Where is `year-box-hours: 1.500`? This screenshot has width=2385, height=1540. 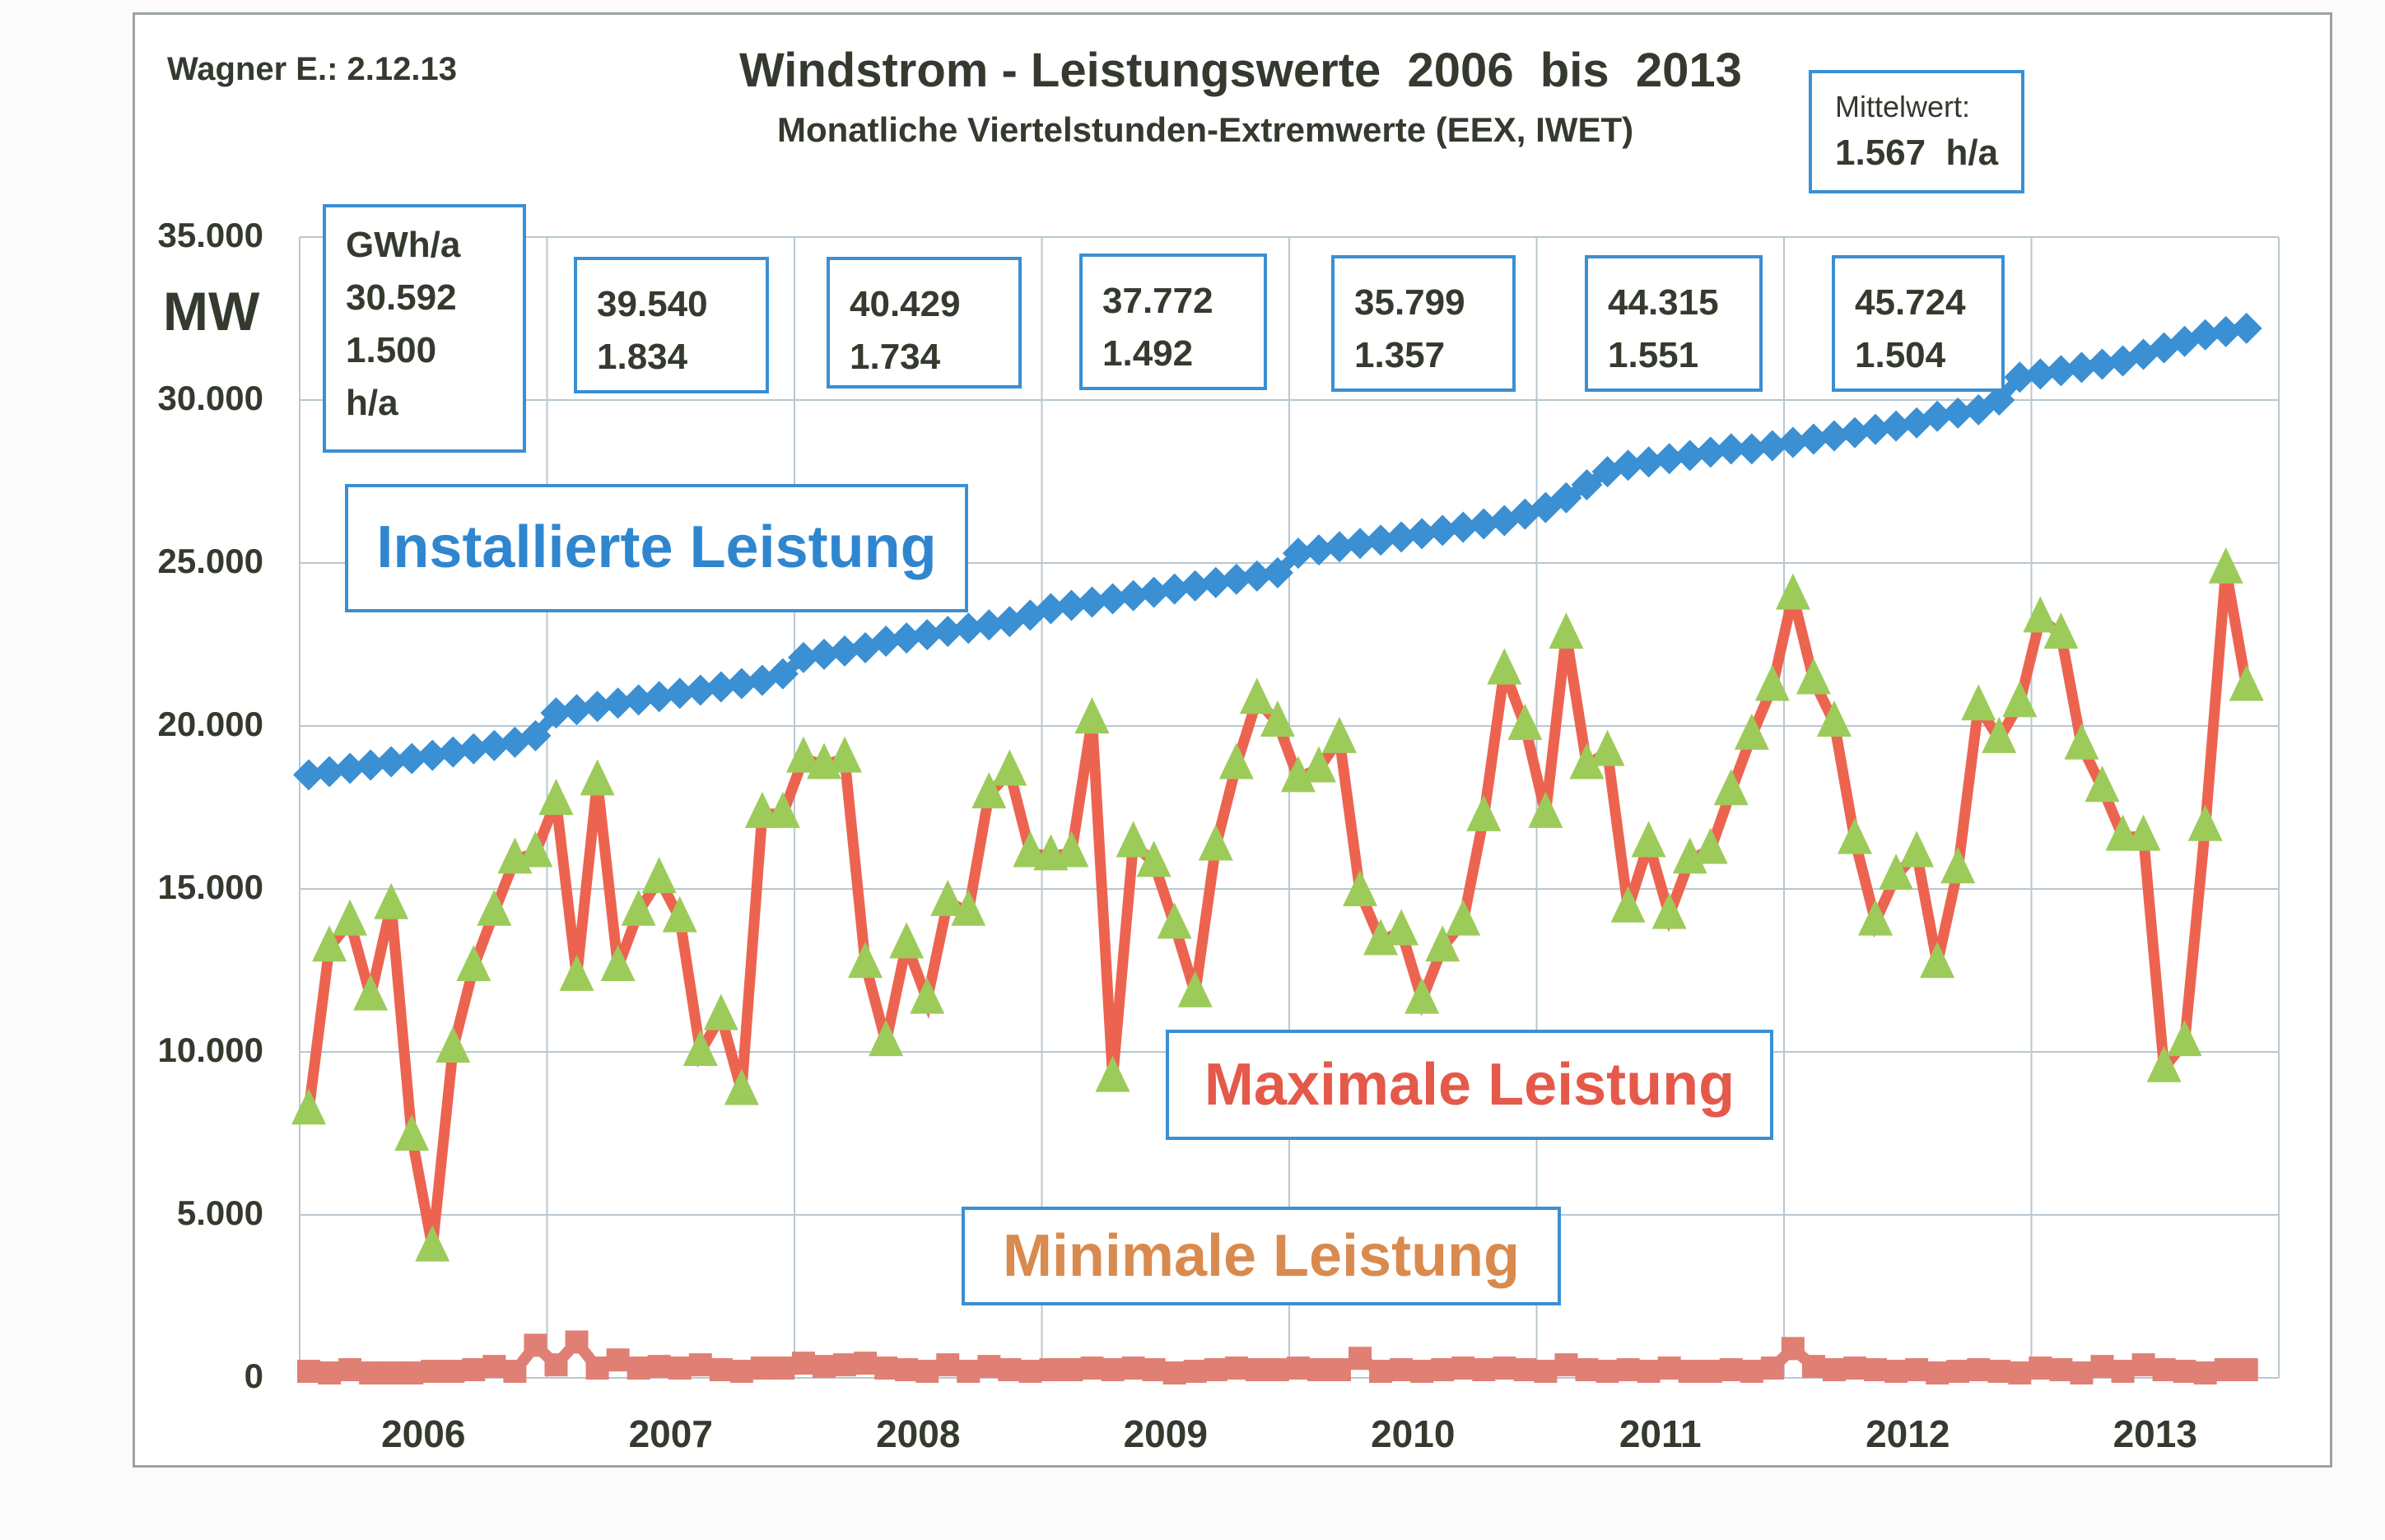
year-box-hours: 1.500 is located at coordinates (392, 350).